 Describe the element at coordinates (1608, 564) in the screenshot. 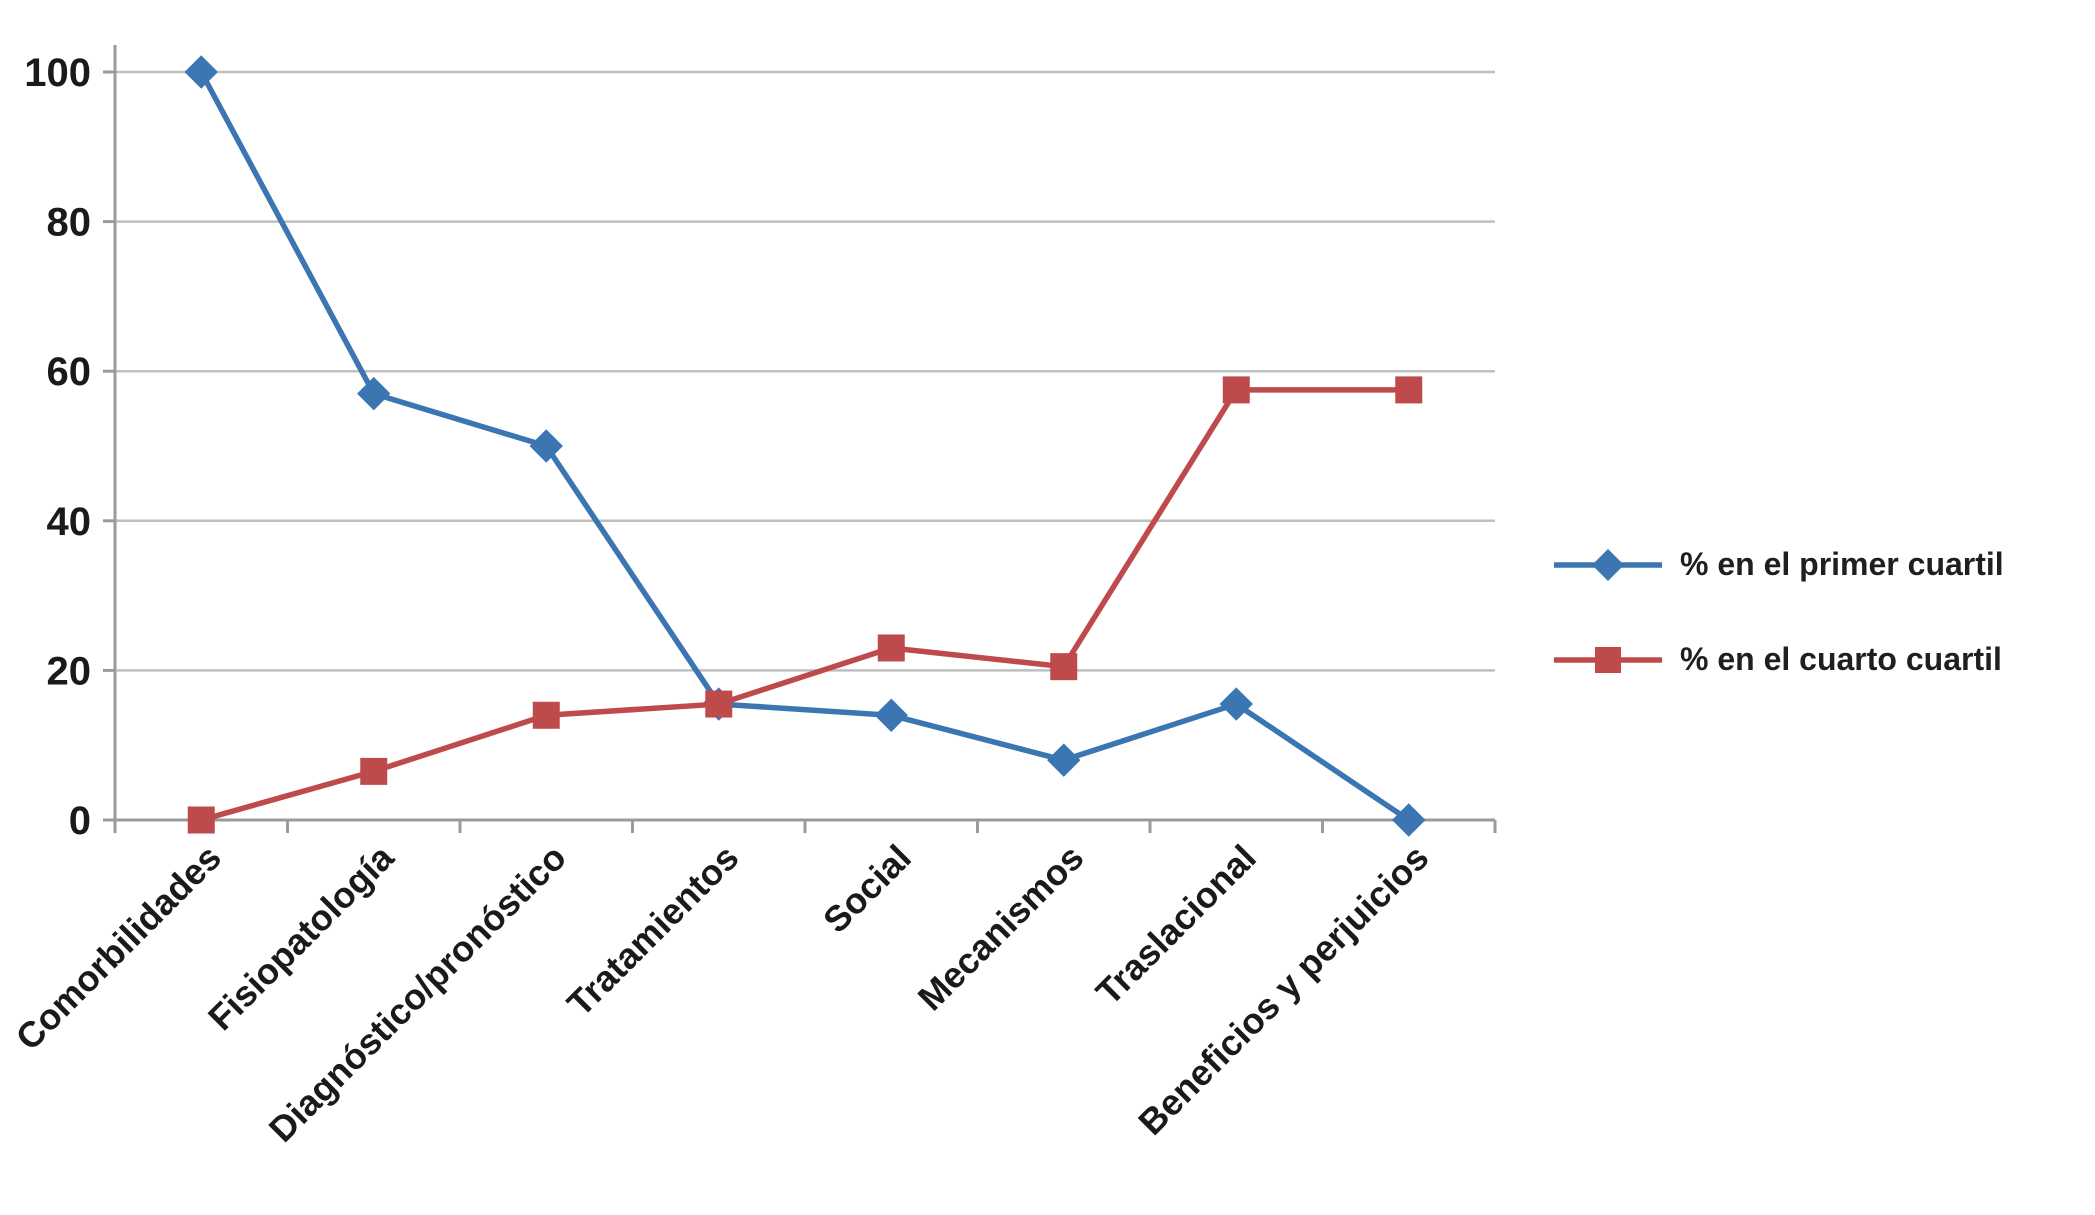

I see `legend-marker-diamond-icon` at that location.